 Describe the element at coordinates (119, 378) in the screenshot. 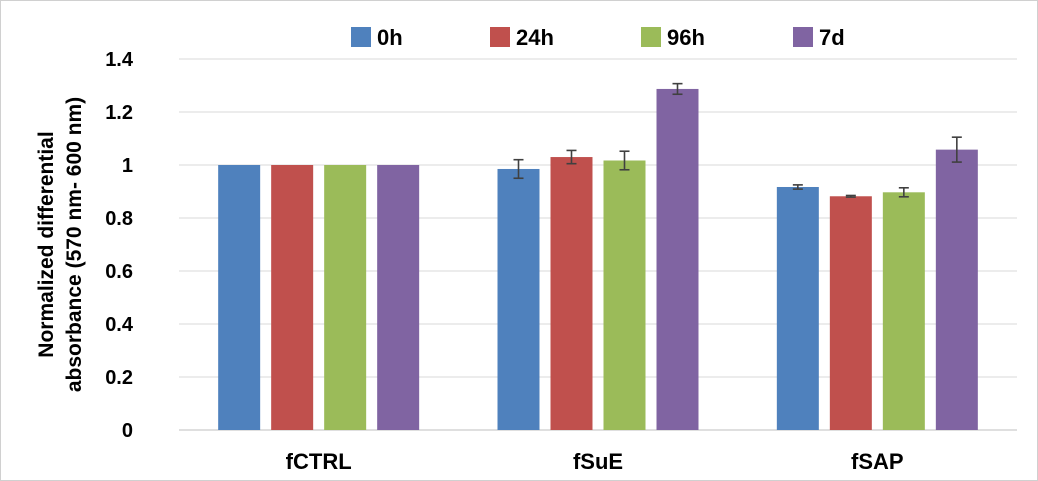

I see `y-tick-label: 0.2` at that location.